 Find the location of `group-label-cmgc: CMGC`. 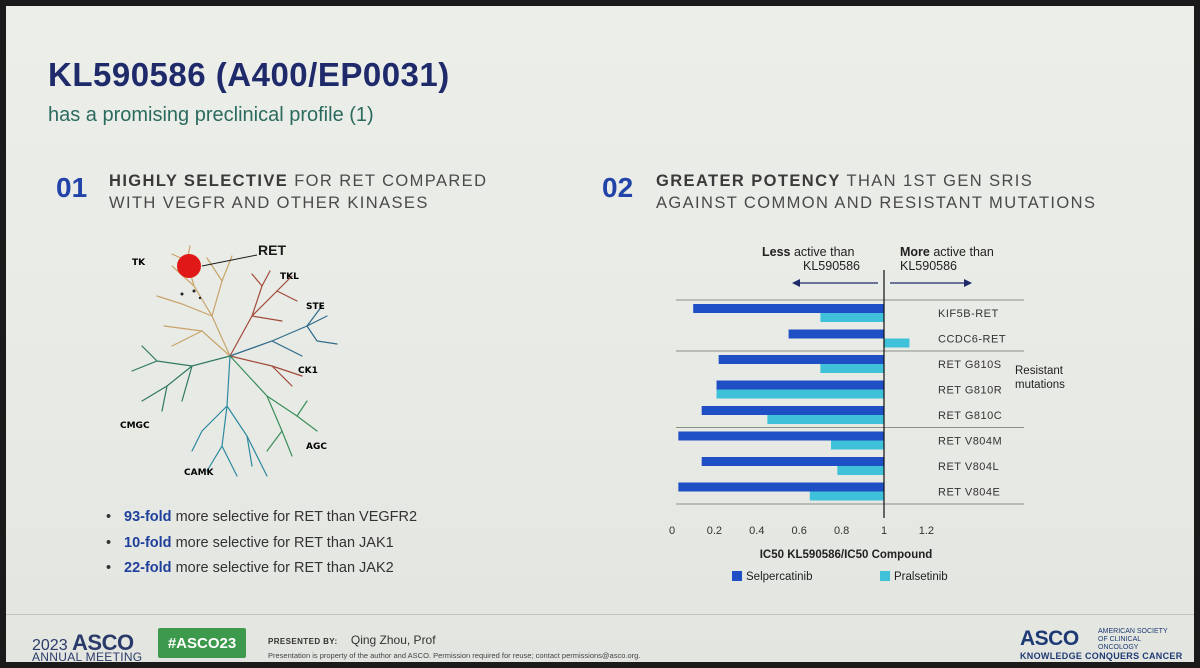

group-label-cmgc: CMGC is located at coordinates (135, 426).